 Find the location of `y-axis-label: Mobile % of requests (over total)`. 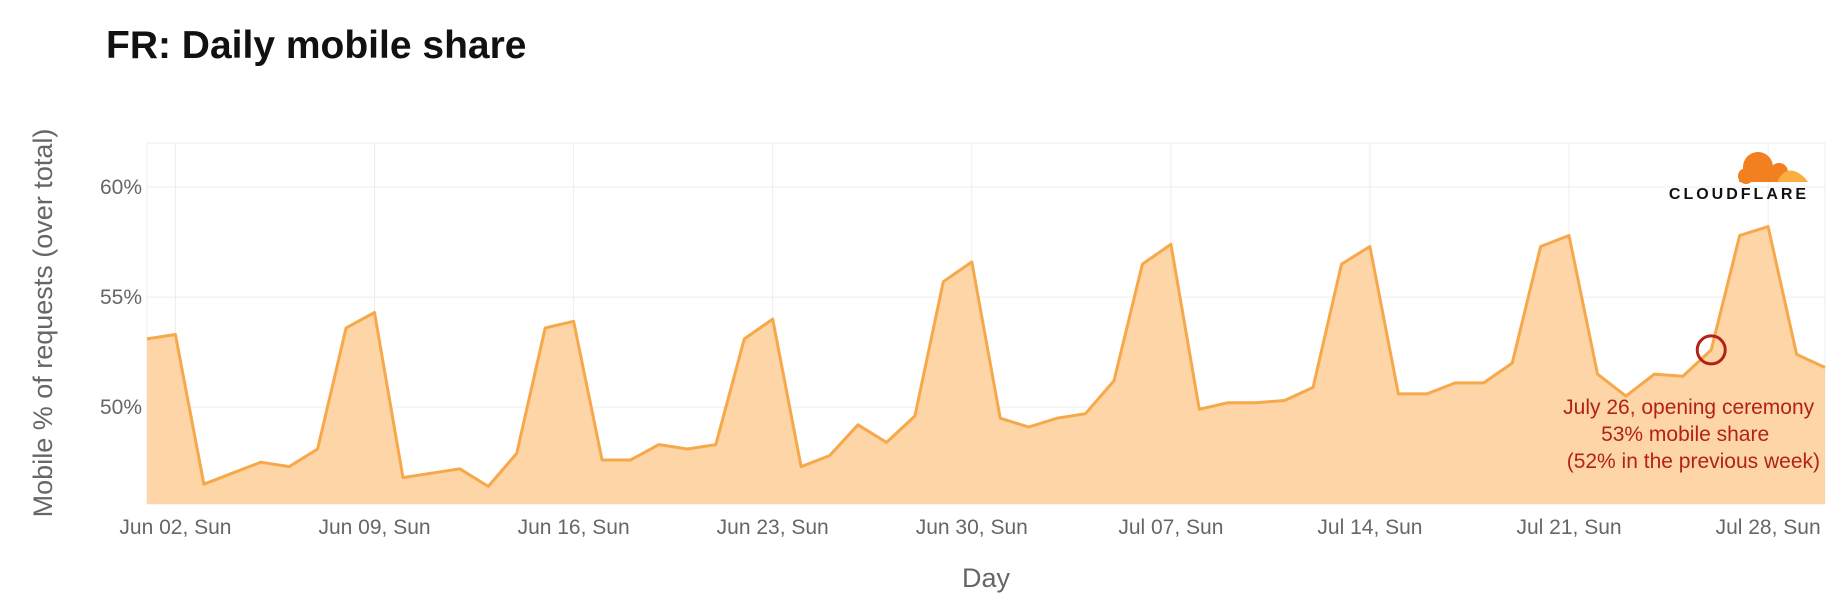

y-axis-label: Mobile % of requests (over total) is located at coordinates (43, 323).